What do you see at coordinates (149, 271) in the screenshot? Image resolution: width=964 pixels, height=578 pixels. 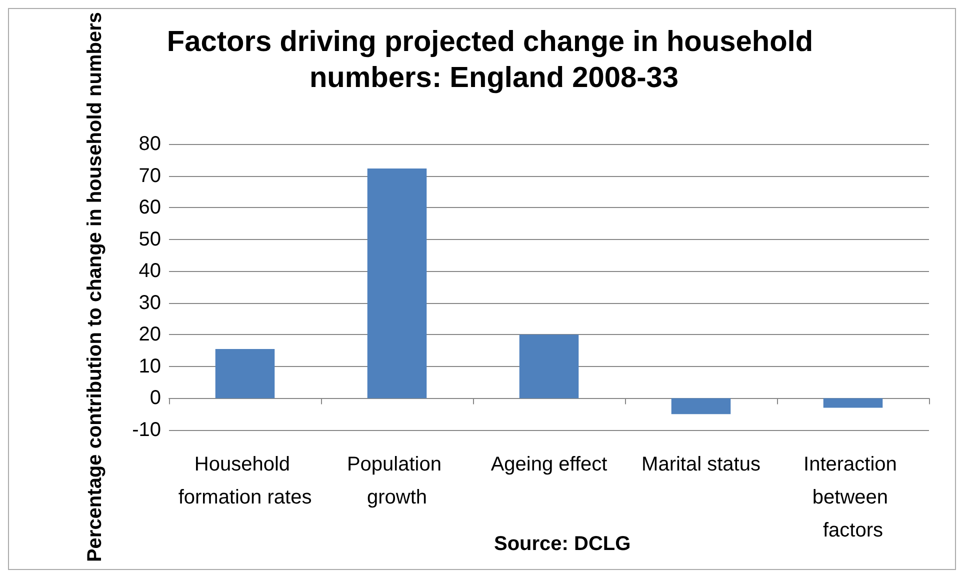 I see `y-tick-label: 40` at bounding box center [149, 271].